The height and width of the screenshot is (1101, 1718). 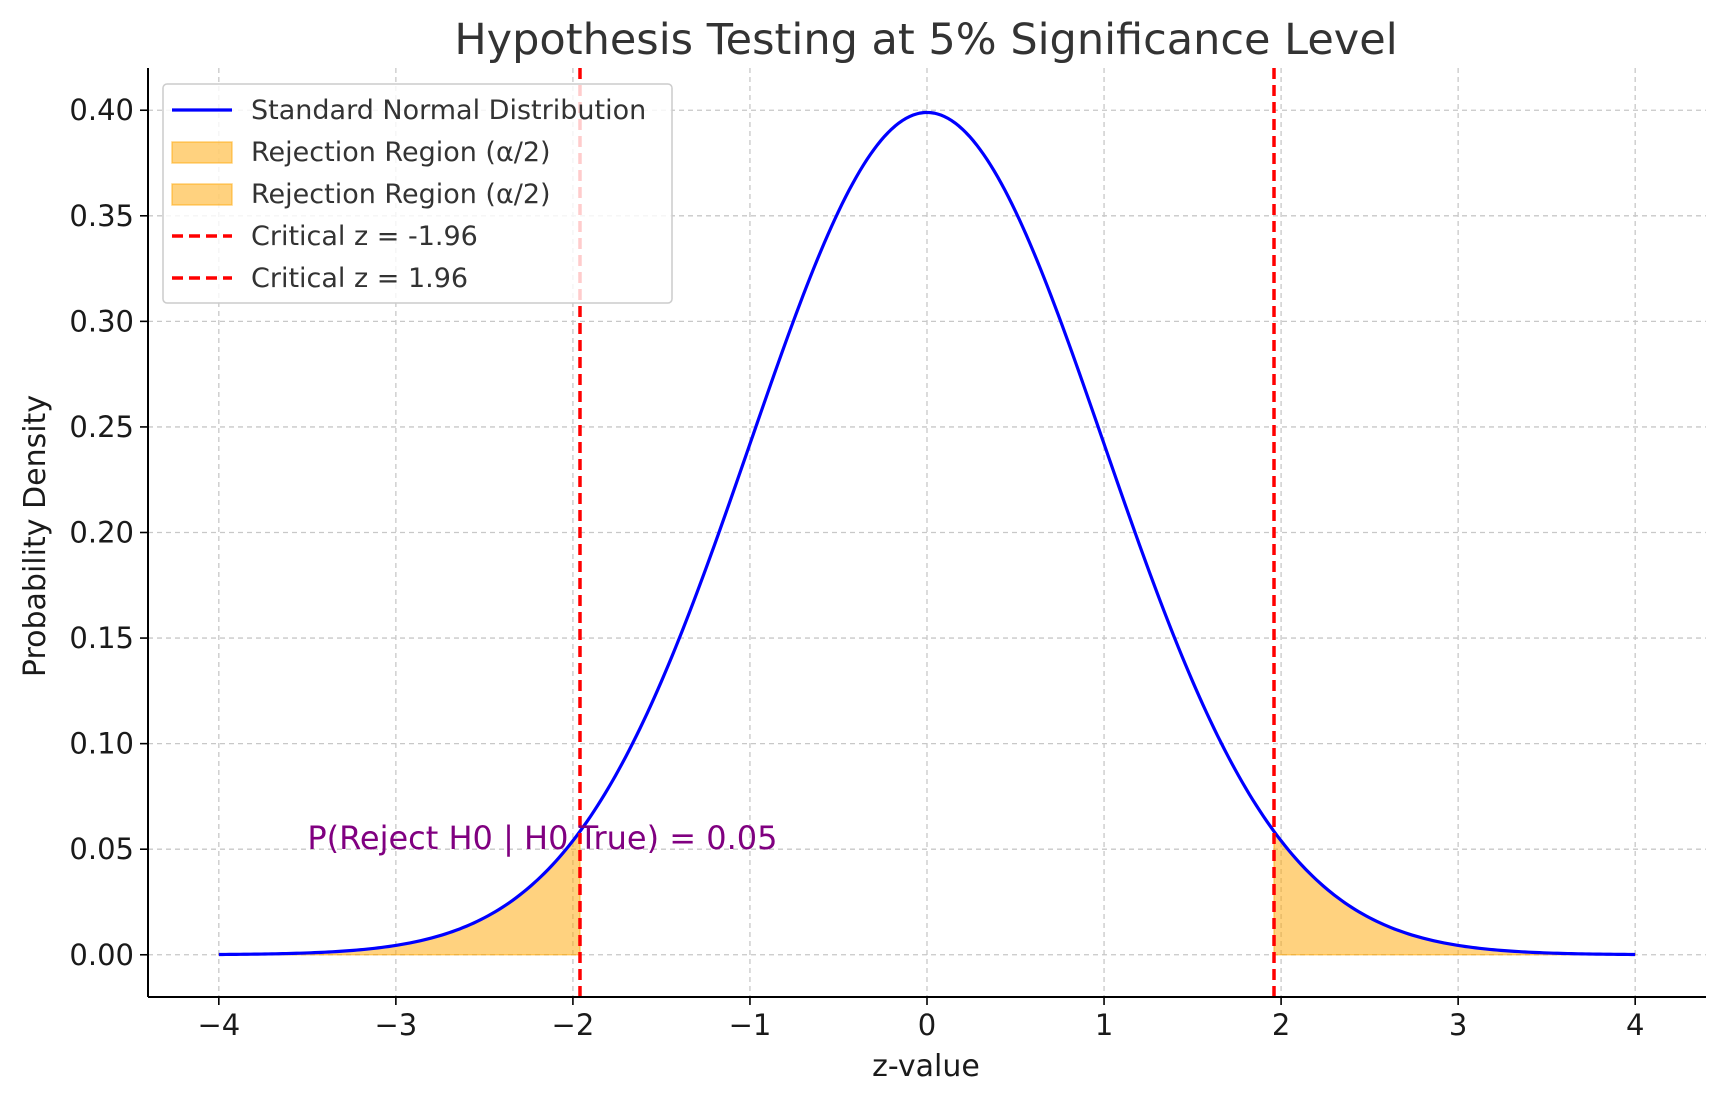 What do you see at coordinates (1281, 1025) in the screenshot?
I see `x-tick-label: 2` at bounding box center [1281, 1025].